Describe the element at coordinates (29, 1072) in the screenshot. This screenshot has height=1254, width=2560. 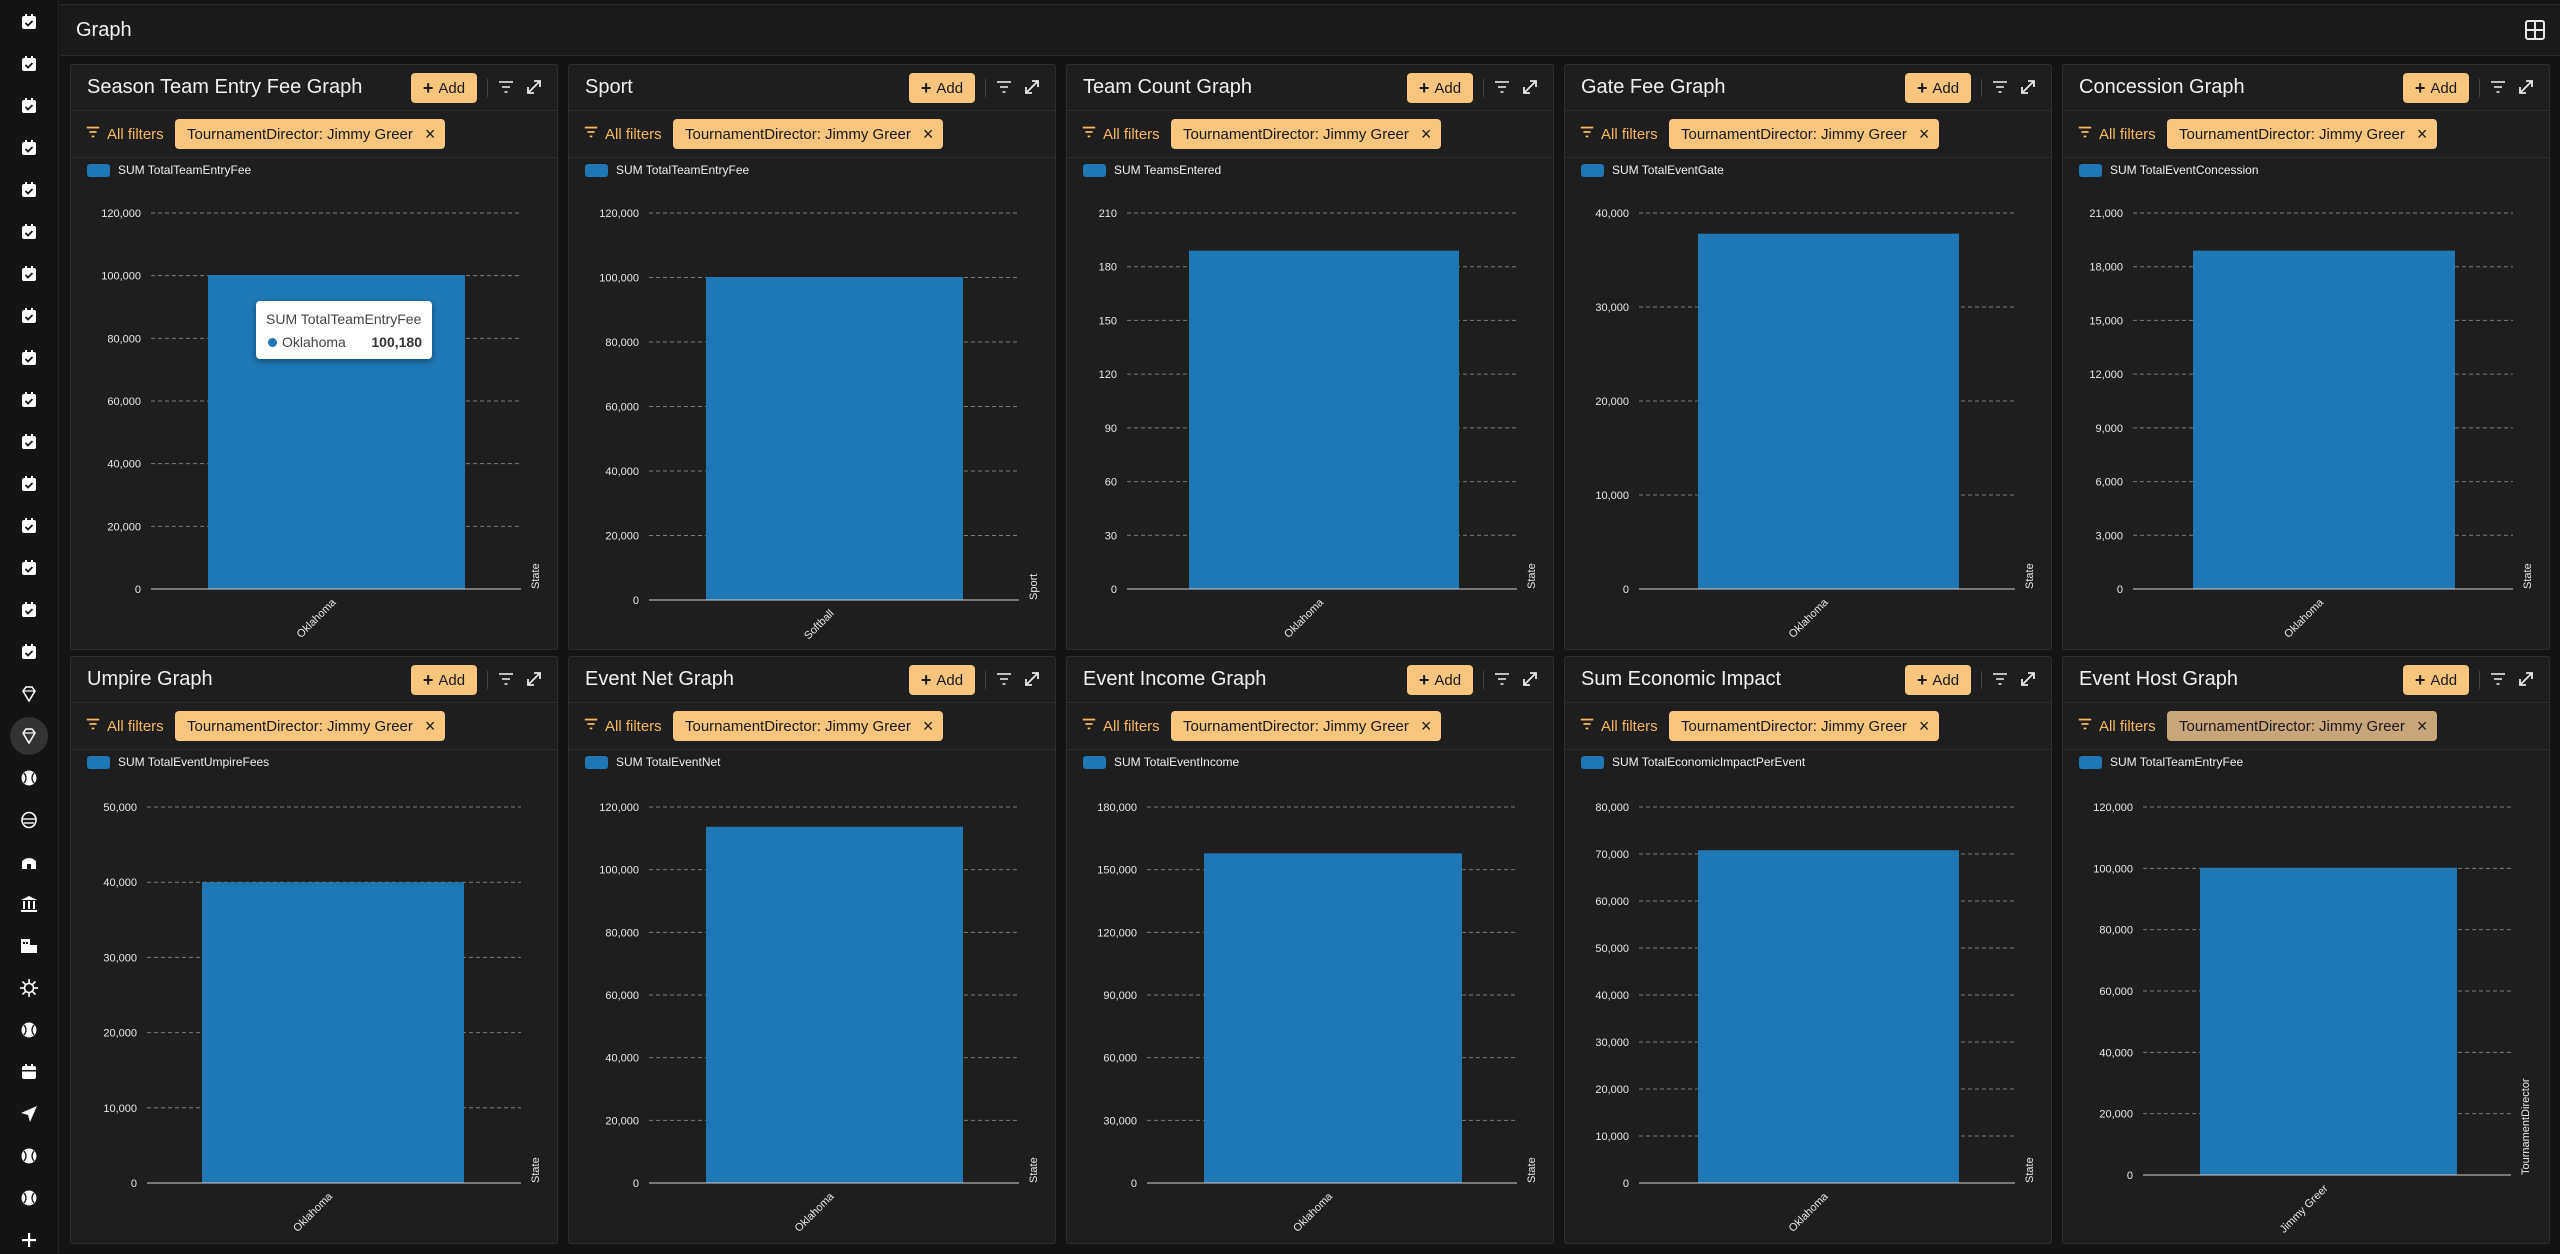
I see `calendar-icon` at that location.